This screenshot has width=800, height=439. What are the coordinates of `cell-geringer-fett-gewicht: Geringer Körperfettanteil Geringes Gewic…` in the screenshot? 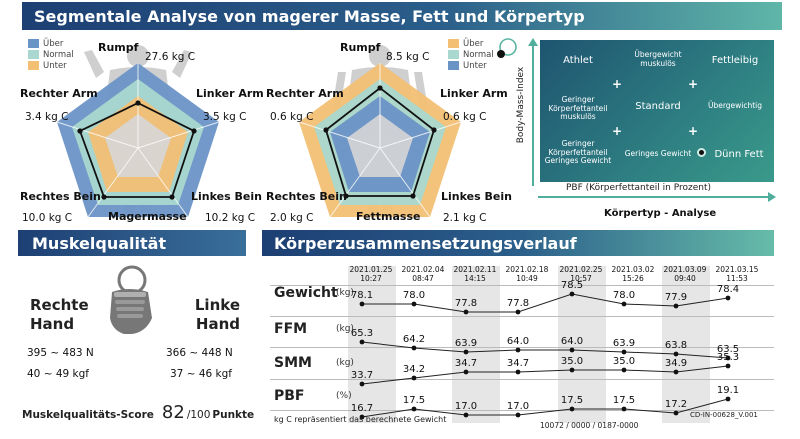 It's located at (578, 152).